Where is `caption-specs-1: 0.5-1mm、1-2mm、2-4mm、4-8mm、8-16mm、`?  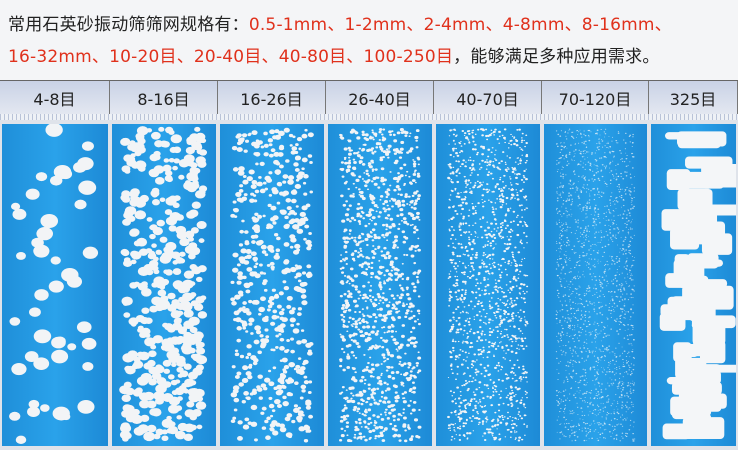
caption-specs-1: 0.5-1mm、1-2mm、2-4mm、4-8mm、8-16mm、 is located at coordinates (460, 25).